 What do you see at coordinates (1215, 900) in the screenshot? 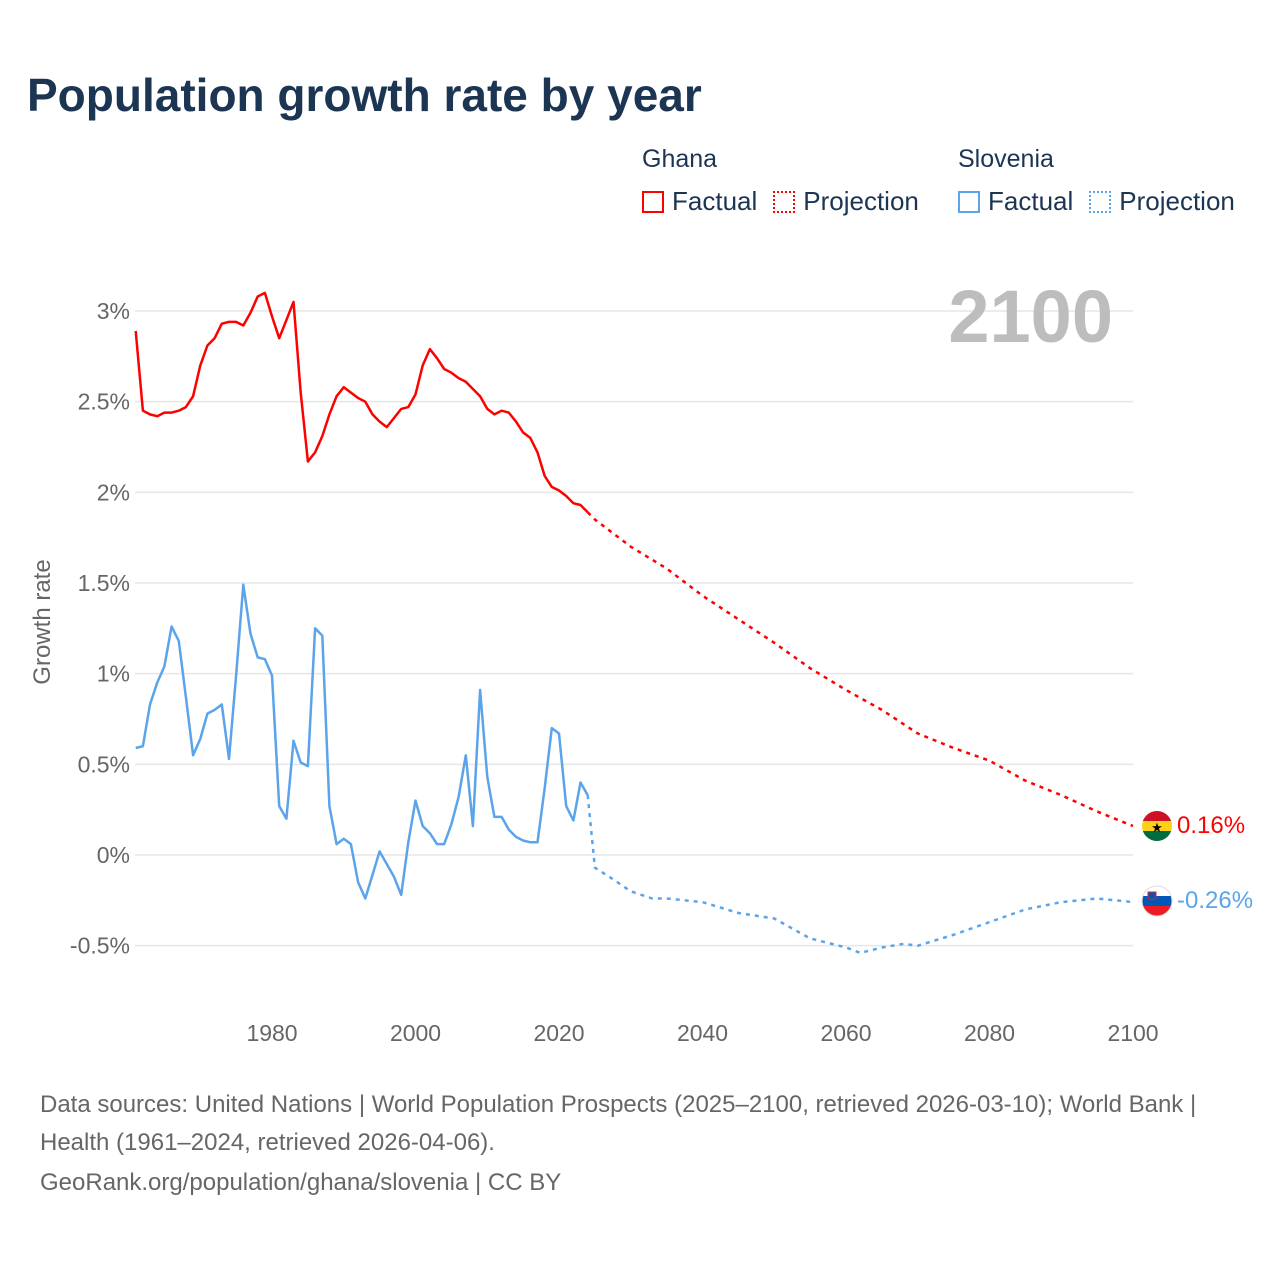
I see `slovenia-end-label: -0.26%` at bounding box center [1215, 900].